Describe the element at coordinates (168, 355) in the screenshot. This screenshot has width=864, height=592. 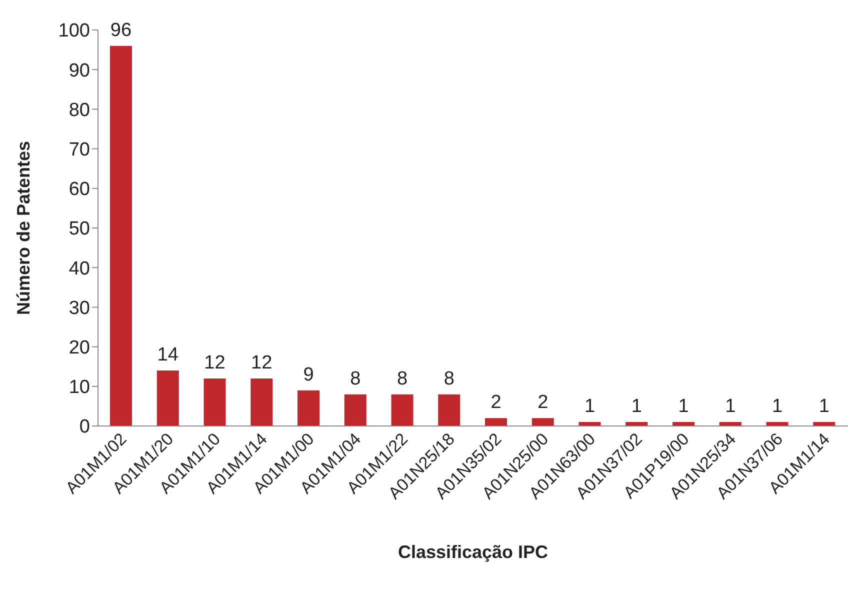
I see `data-label: 14` at that location.